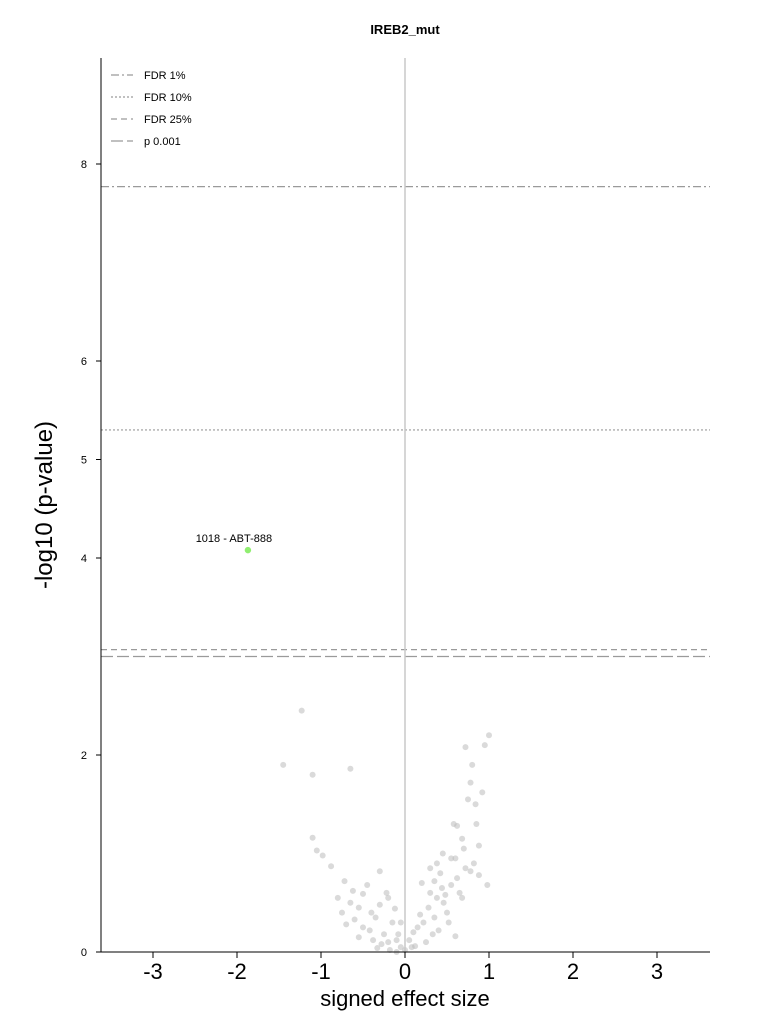 The width and height of the screenshot is (768, 1024). Describe the element at coordinates (168, 120) in the screenshot. I see `legend-label-2: FDR 25%` at that location.